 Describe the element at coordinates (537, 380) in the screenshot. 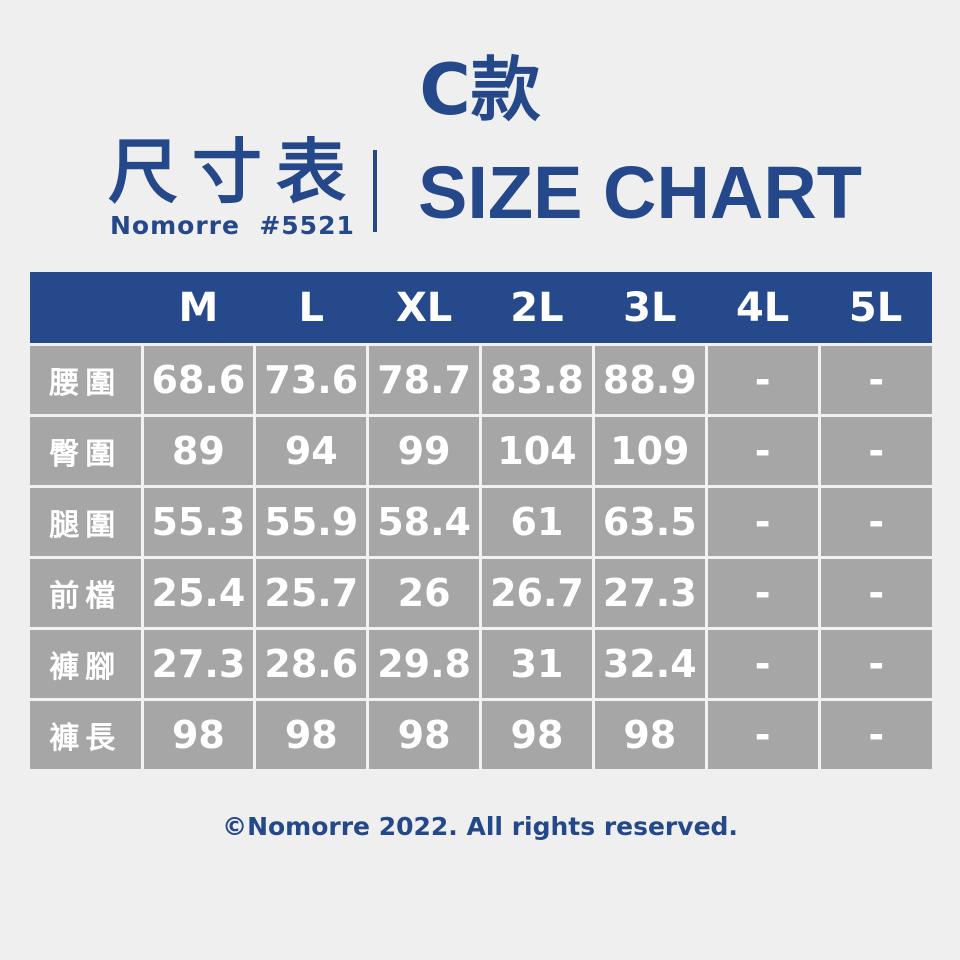

I see `measurement-value: 83.8` at that location.